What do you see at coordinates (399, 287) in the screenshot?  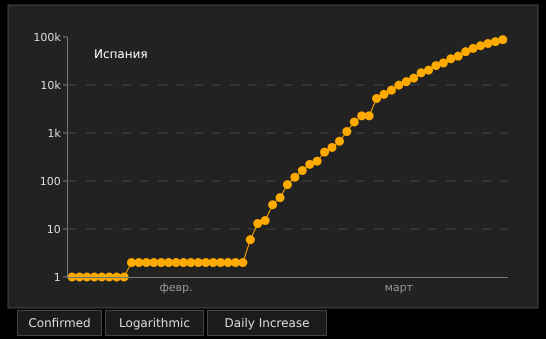 I see `x-tick-label: март` at bounding box center [399, 287].